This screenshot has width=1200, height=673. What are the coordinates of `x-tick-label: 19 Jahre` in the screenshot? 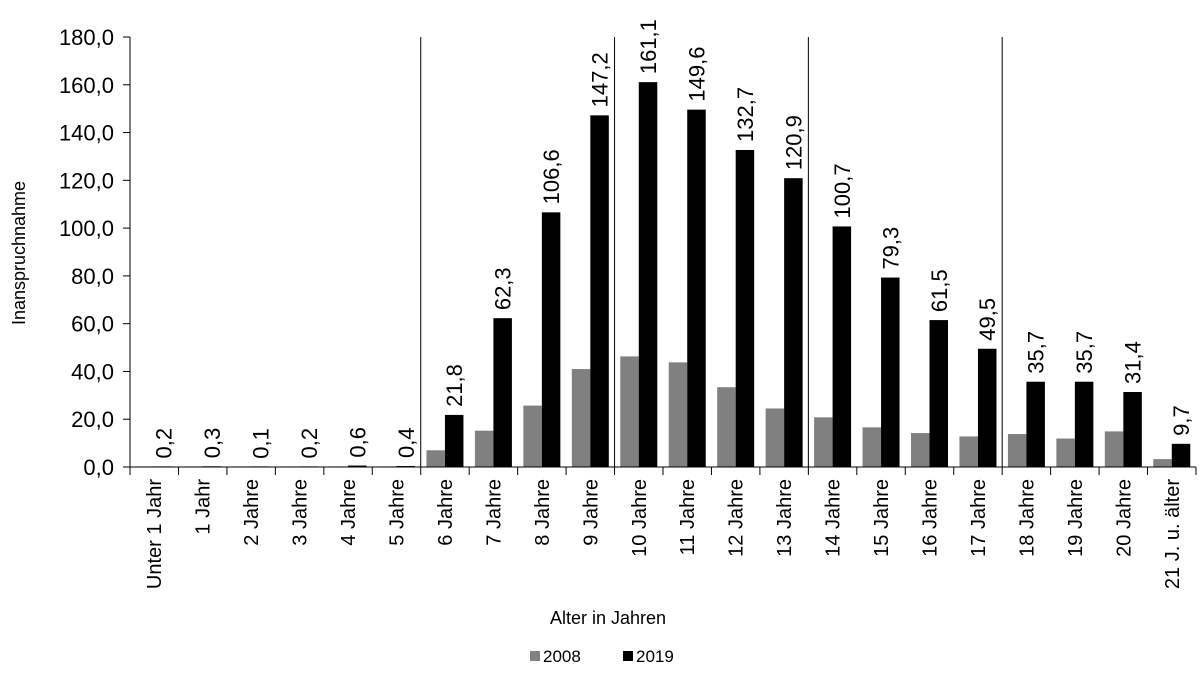 It's located at (1076, 518).